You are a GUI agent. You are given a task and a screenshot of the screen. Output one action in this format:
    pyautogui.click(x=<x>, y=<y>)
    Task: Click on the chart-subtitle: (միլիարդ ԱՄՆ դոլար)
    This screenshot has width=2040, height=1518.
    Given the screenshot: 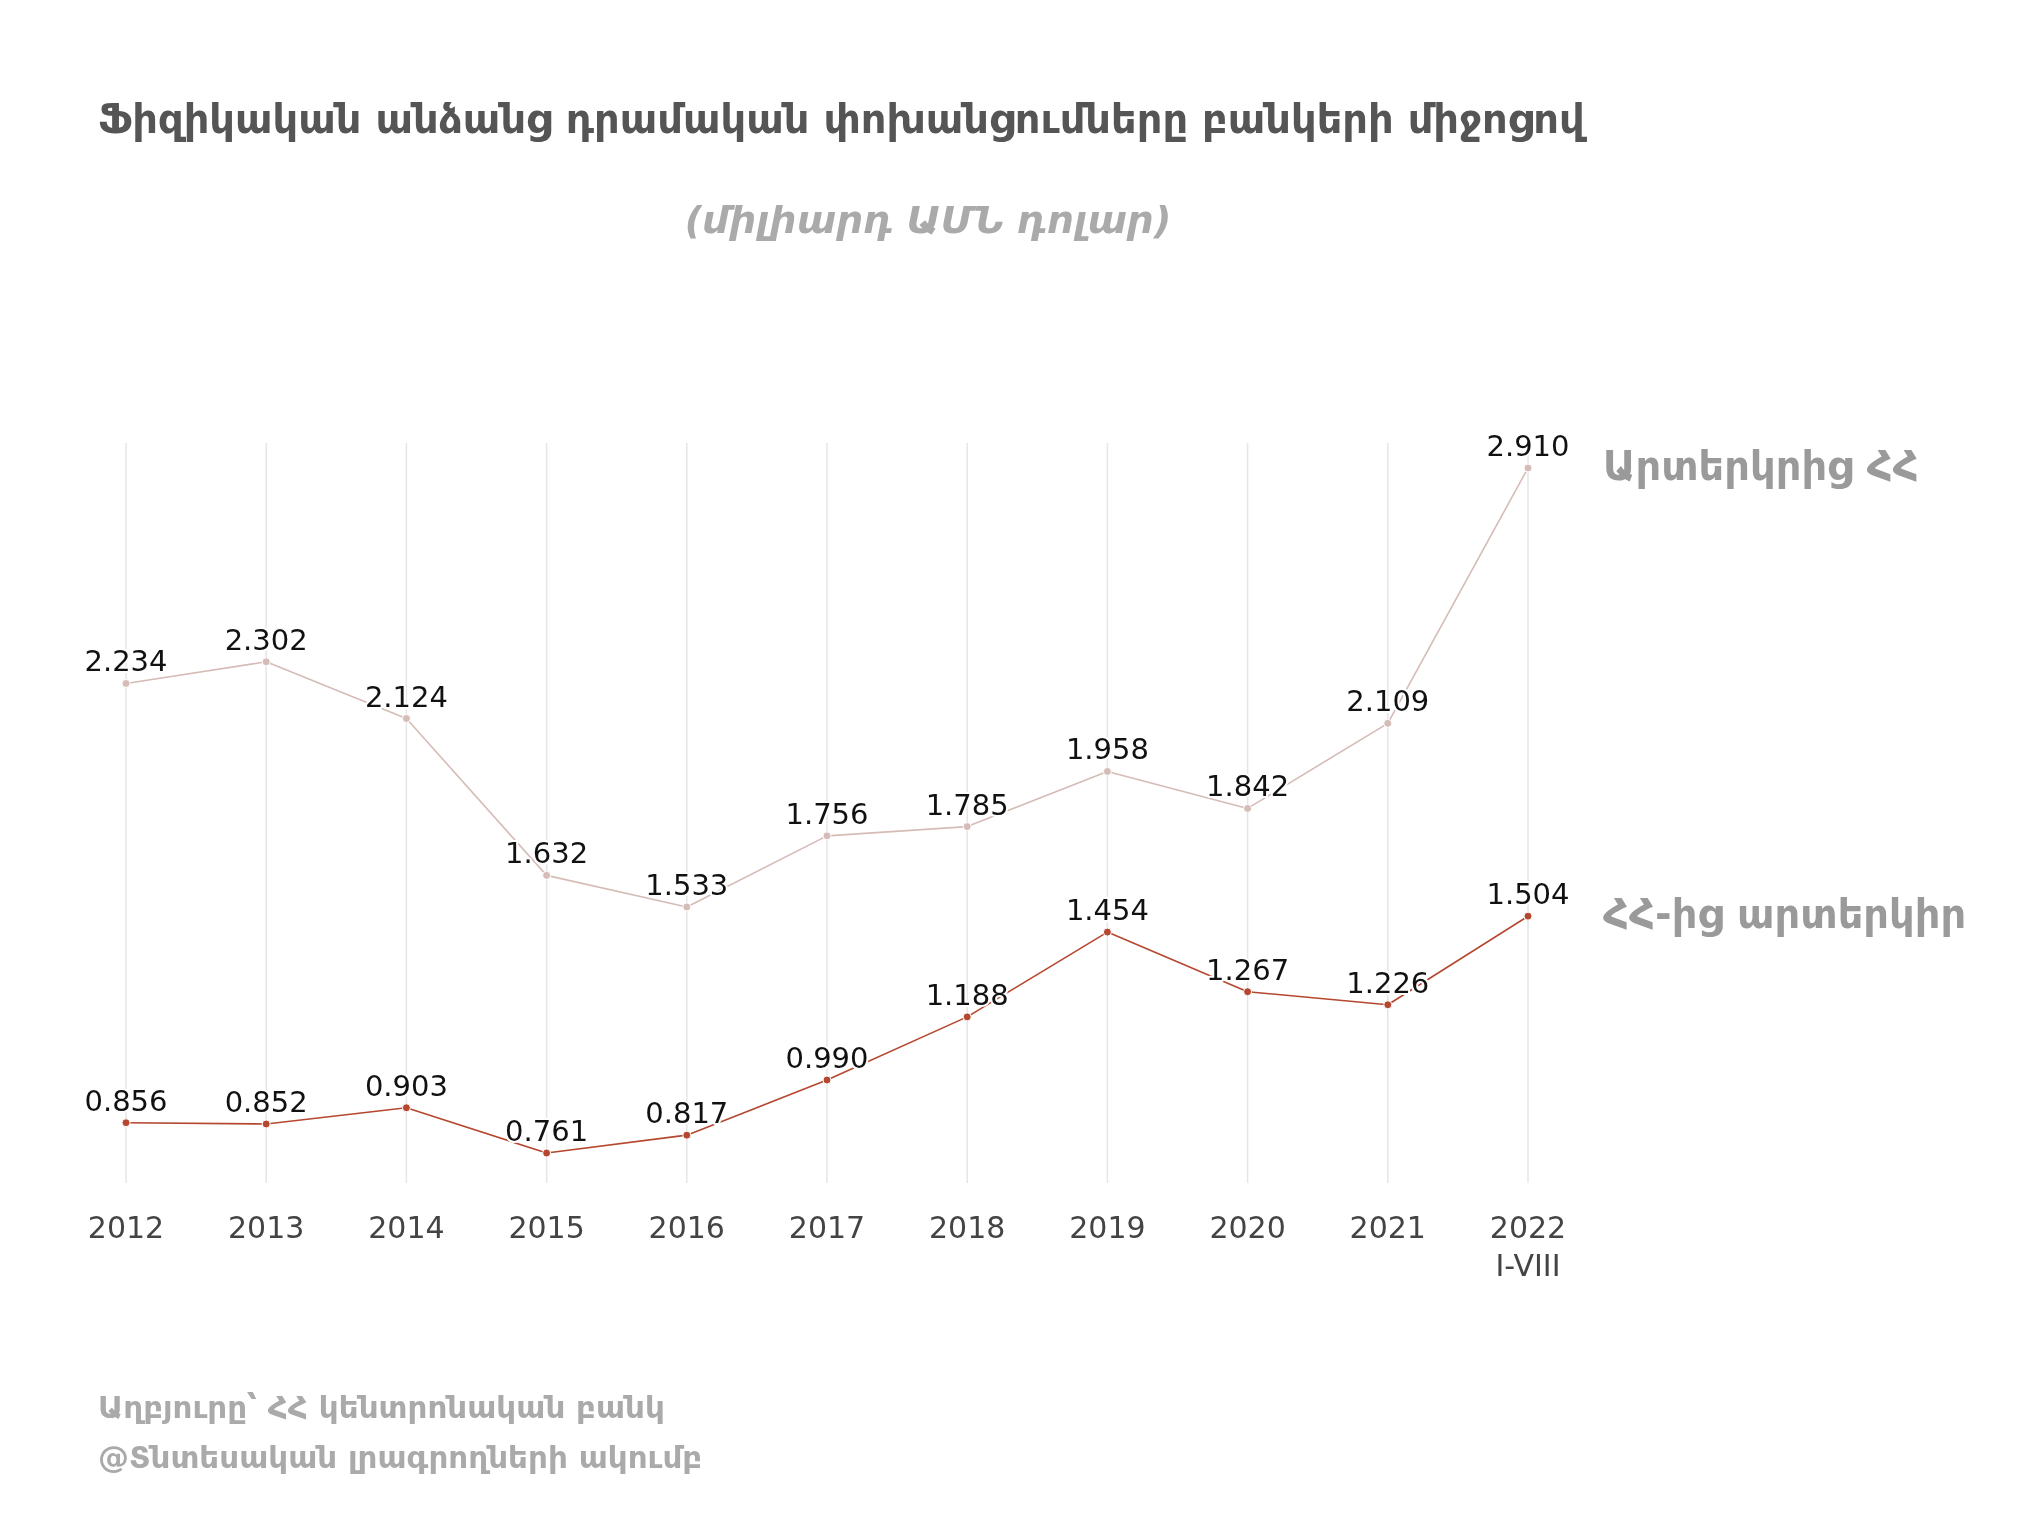 What is the action you would take?
    pyautogui.click(x=928, y=220)
    